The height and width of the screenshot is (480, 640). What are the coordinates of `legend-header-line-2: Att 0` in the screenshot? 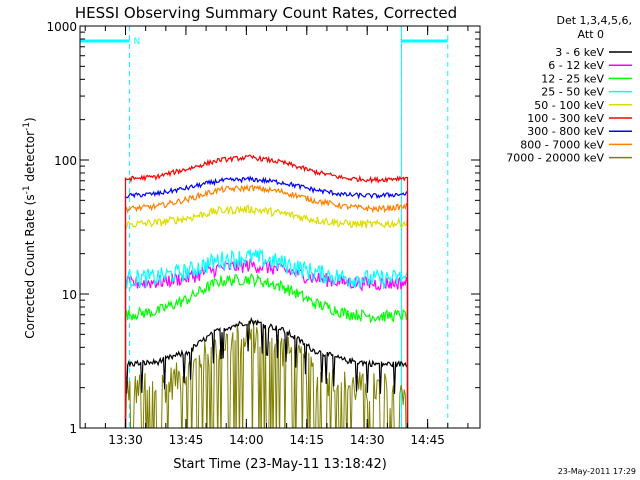 It's located at (591, 34).